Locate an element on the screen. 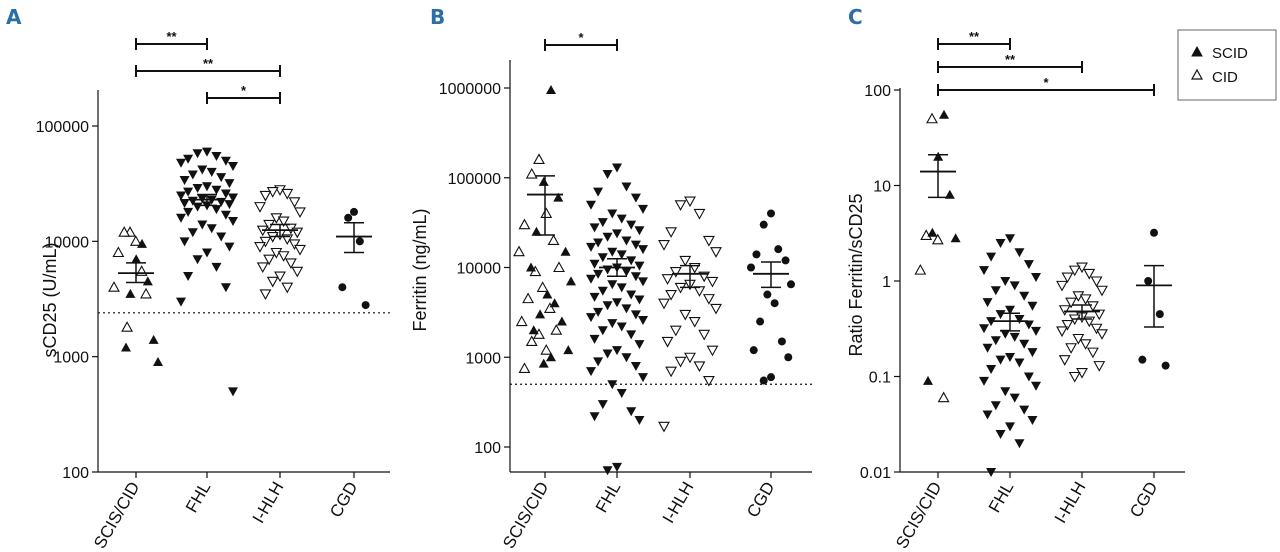  y-tick-label: 100000 is located at coordinates (474, 179).